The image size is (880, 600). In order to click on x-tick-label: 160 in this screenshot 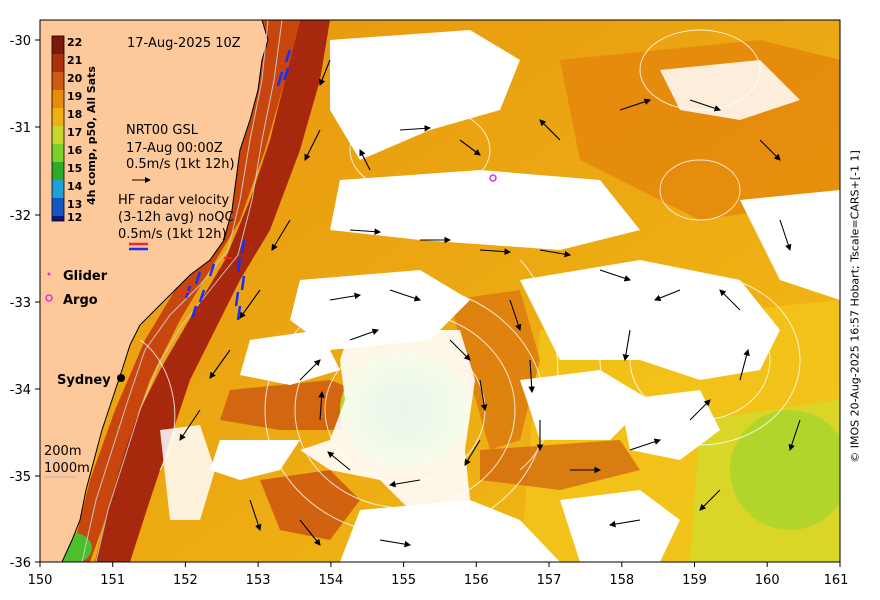, I will do `click(767, 580)`.